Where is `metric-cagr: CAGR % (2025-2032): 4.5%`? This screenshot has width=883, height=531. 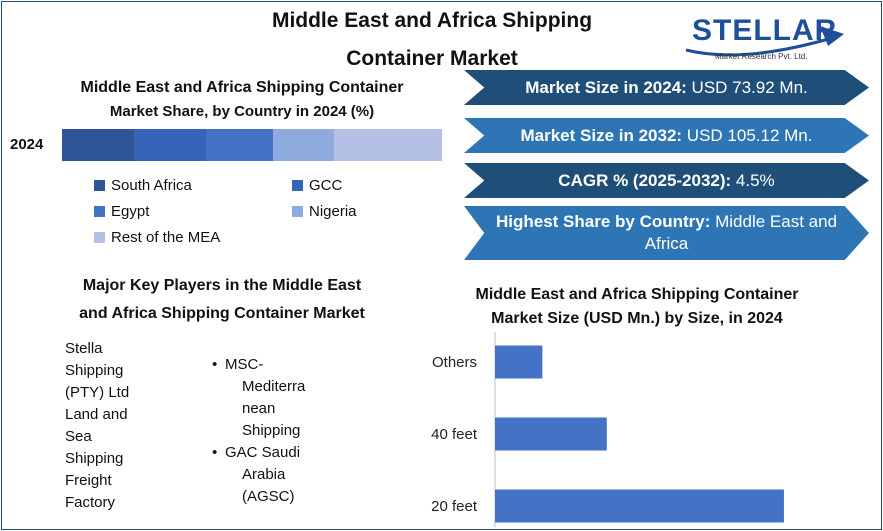 metric-cagr: CAGR % (2025-2032): 4.5% is located at coordinates (666, 180).